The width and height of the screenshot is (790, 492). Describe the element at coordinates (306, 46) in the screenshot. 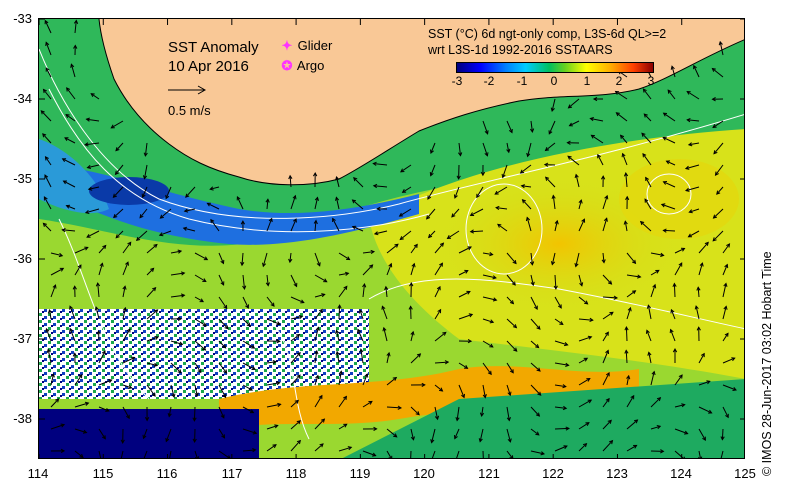

I see `legend-glider: ✦ Glider` at that location.